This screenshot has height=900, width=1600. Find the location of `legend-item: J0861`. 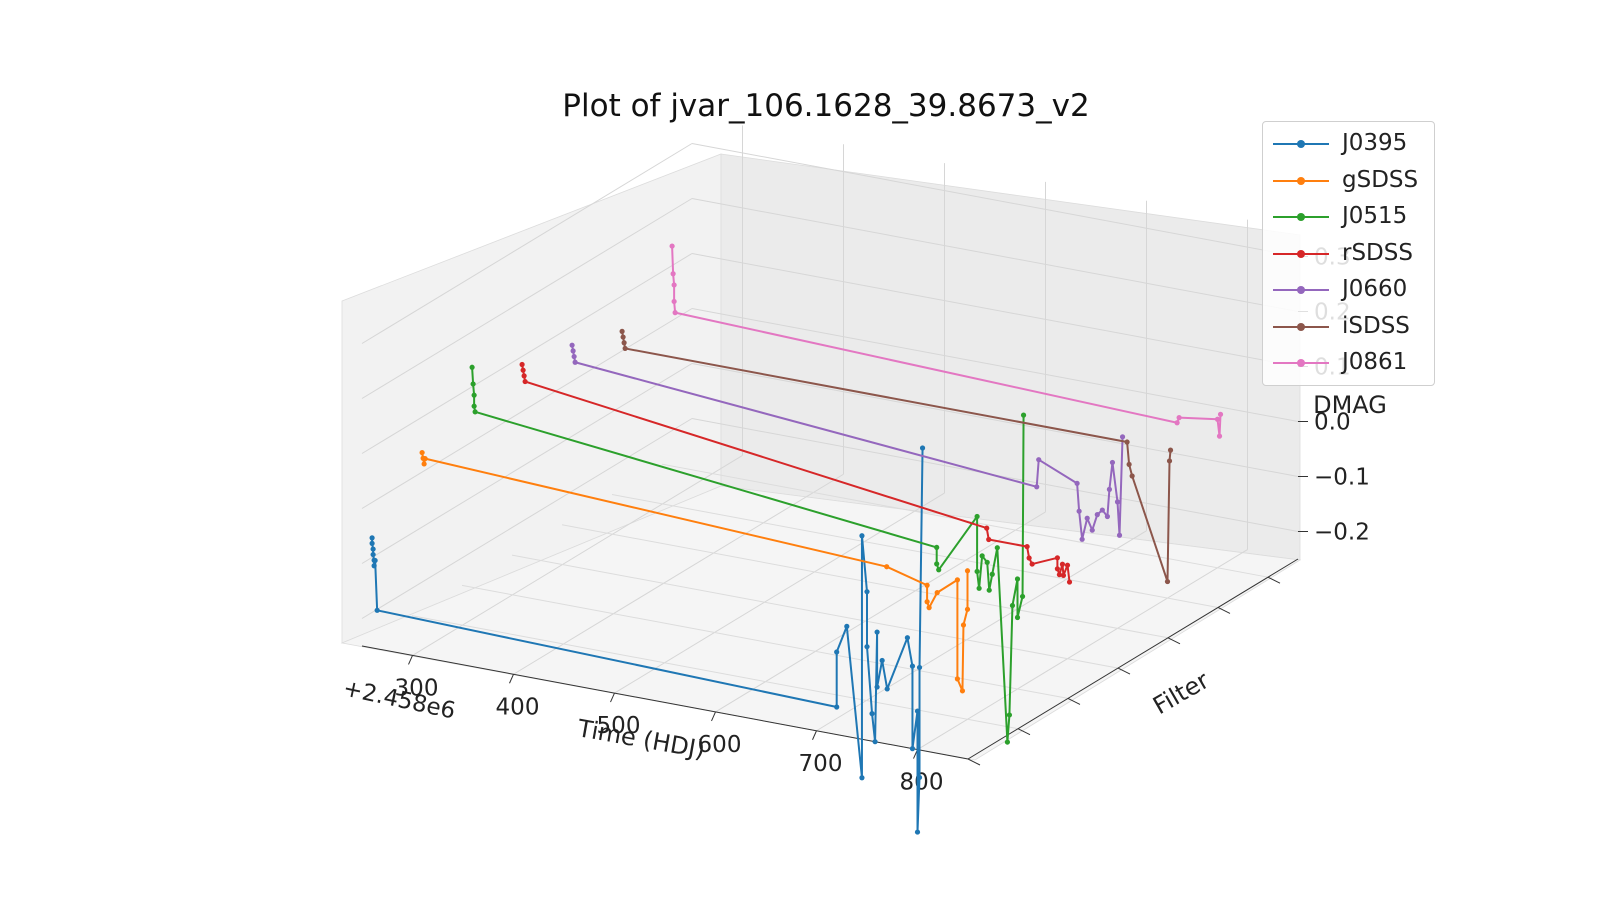

legend-item: J0861 is located at coordinates (1348, 362).